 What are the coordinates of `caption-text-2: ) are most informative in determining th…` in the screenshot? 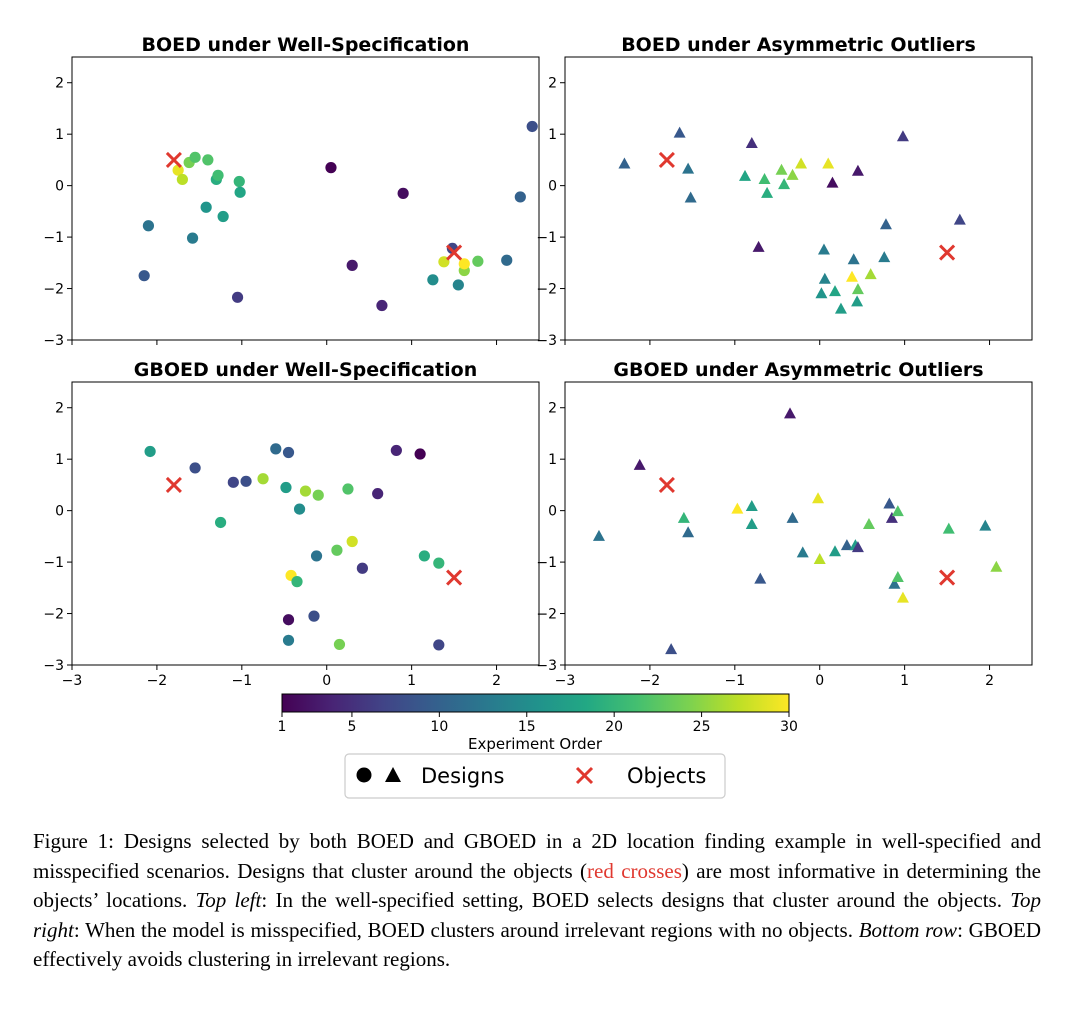 It's located at (537, 885).